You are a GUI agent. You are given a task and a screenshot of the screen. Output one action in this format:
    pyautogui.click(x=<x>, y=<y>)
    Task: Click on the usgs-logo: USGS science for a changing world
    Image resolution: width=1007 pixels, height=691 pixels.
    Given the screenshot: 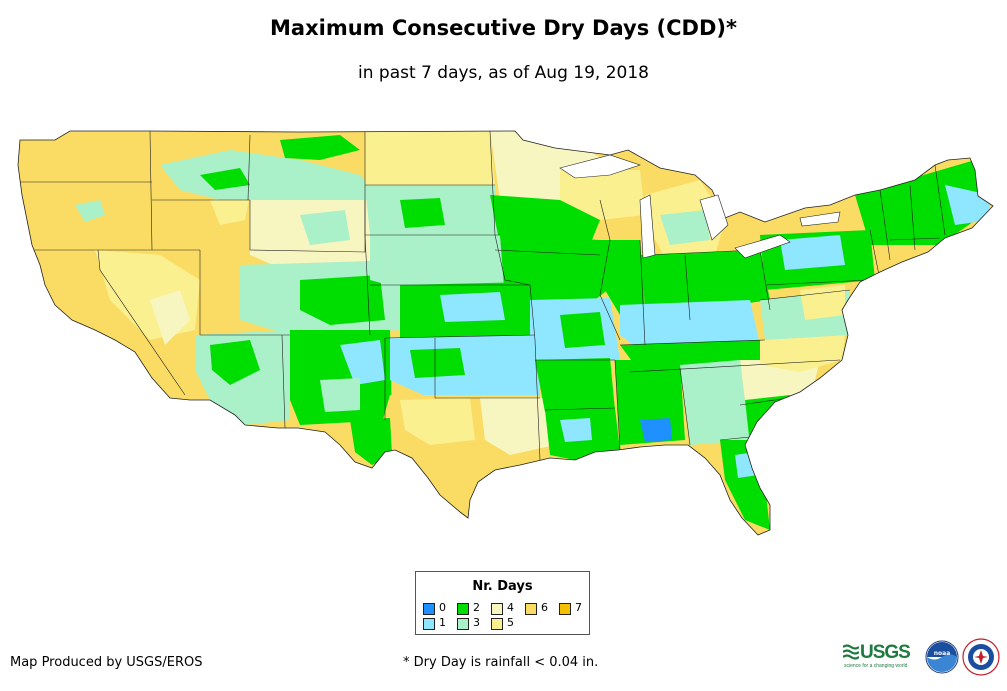 What is the action you would take?
    pyautogui.click(x=881, y=656)
    